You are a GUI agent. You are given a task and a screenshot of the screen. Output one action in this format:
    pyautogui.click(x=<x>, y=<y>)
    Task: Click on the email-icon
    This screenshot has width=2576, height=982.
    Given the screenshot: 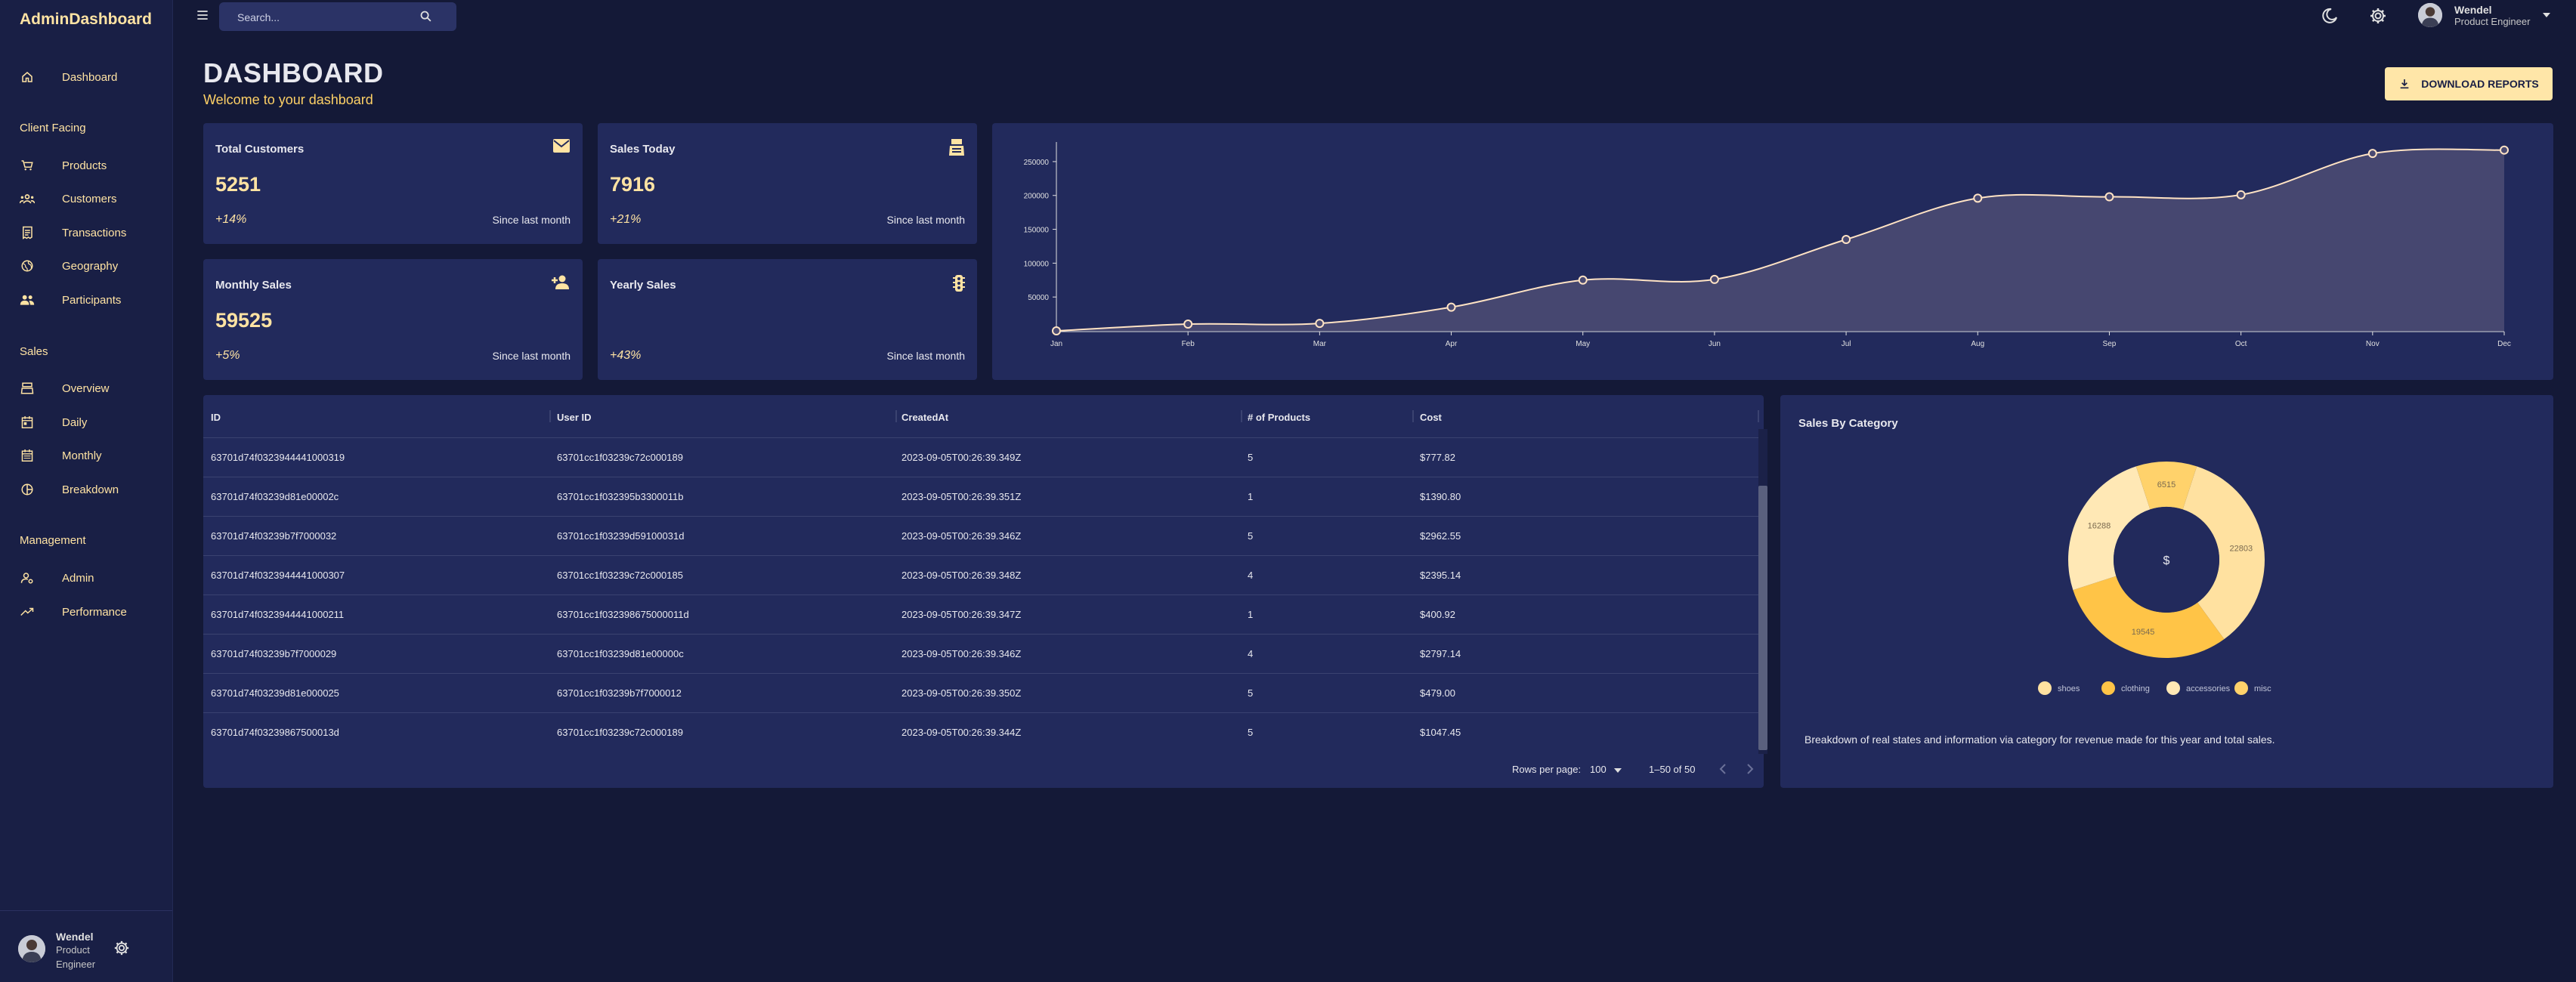 What is the action you would take?
    pyautogui.click(x=561, y=147)
    